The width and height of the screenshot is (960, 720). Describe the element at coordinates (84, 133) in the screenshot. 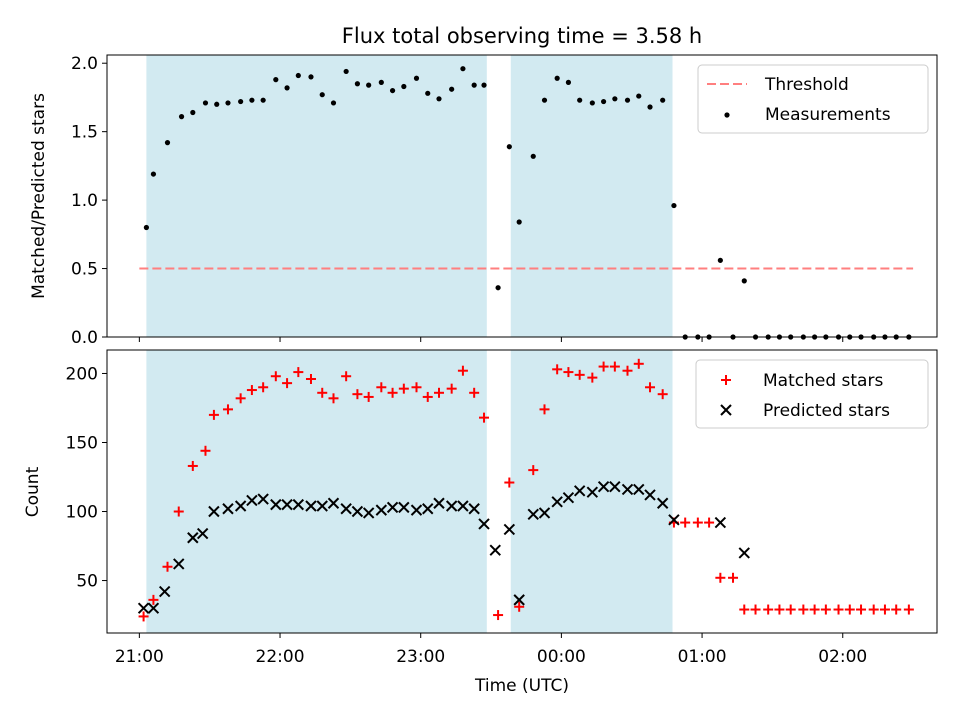

I see `top-y-tick-label: 1.5` at that location.